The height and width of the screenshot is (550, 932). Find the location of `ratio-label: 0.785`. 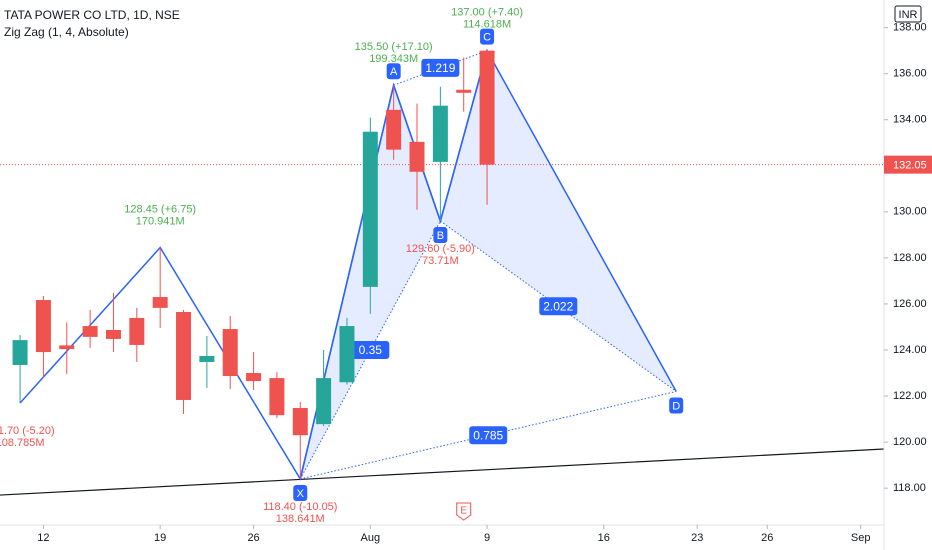

ratio-label: 0.785 is located at coordinates (488, 435).